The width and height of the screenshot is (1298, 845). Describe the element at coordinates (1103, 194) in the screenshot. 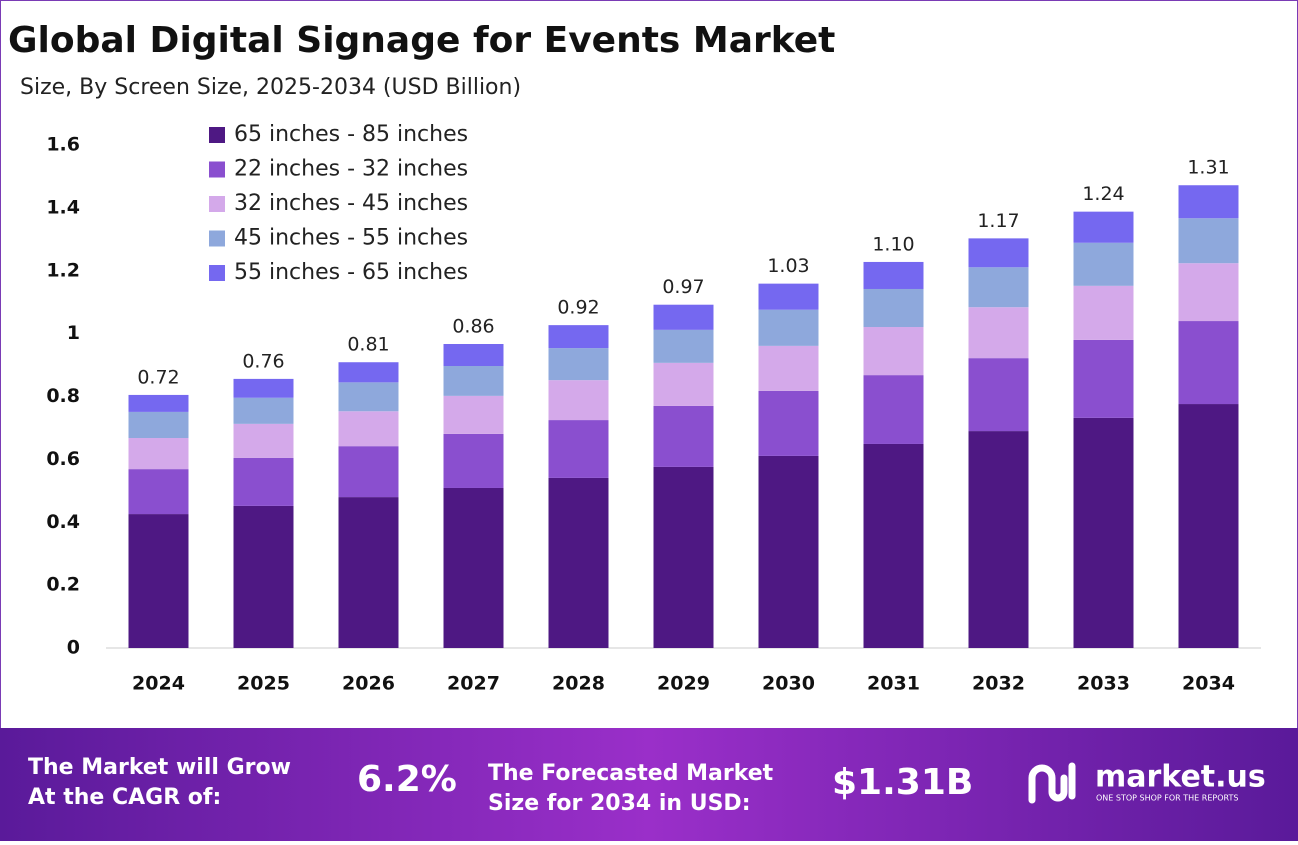

I see `total-label: 1.24` at that location.